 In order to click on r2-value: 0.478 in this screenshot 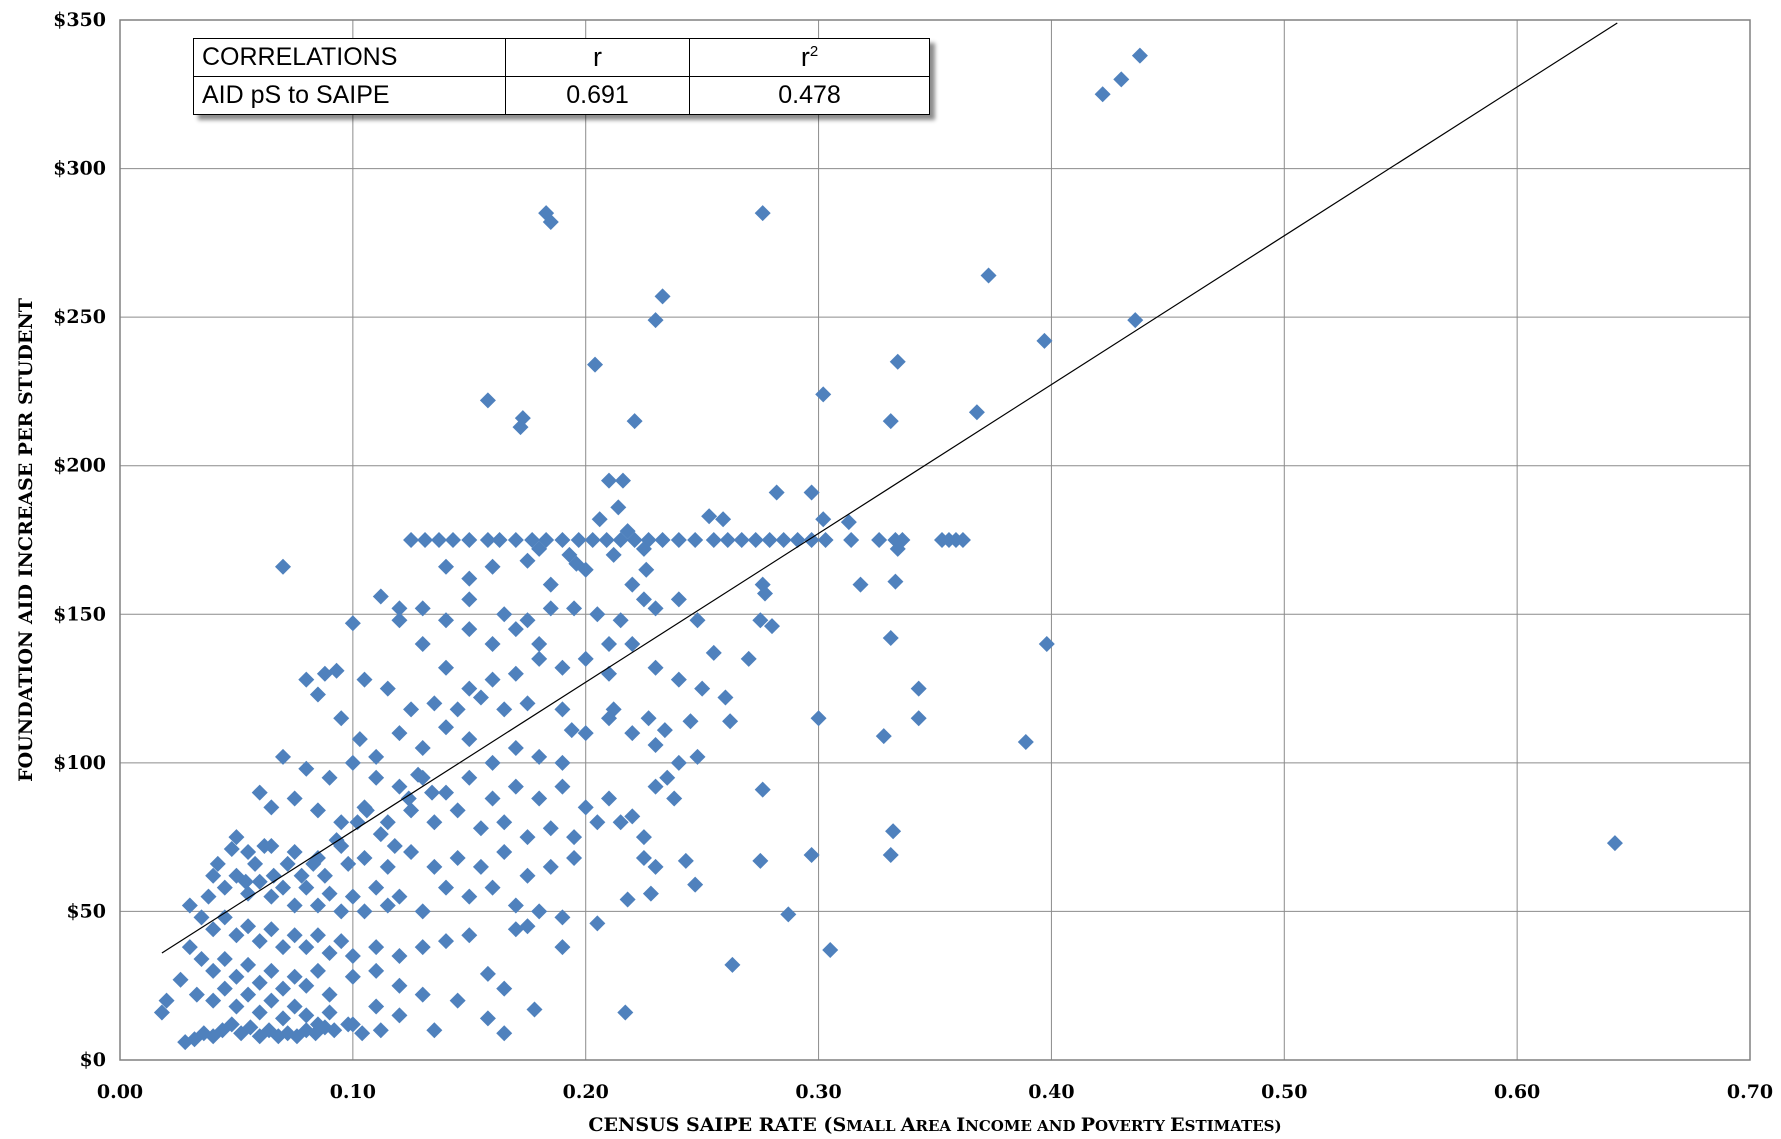, I will do `click(809, 95)`.